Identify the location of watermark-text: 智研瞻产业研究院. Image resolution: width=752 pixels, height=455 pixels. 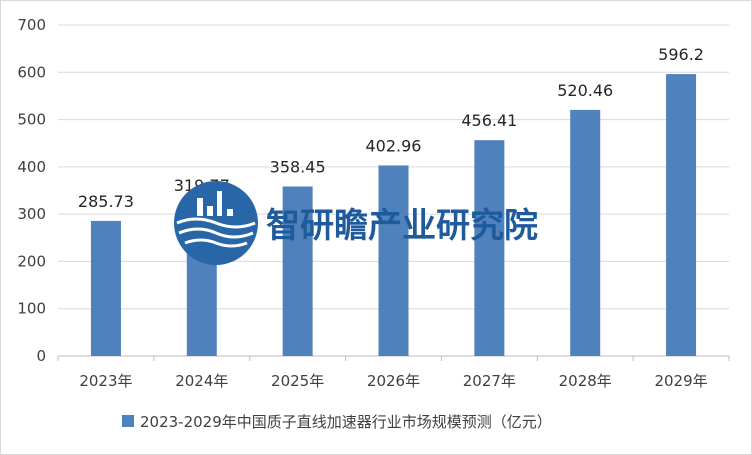
(402, 226).